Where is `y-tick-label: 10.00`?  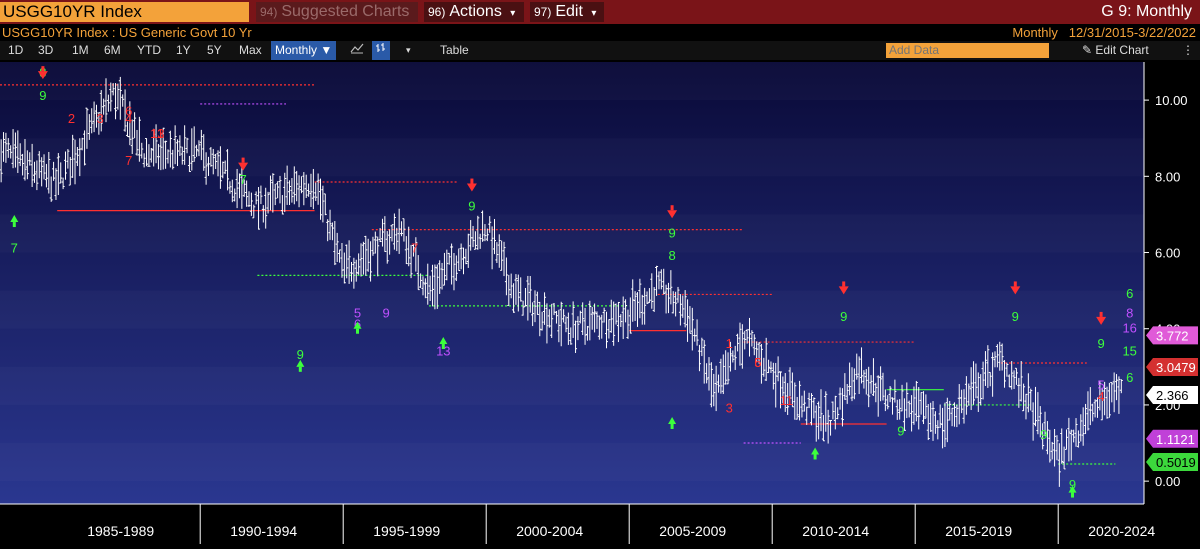
y-tick-label: 10.00 is located at coordinates (1171, 100).